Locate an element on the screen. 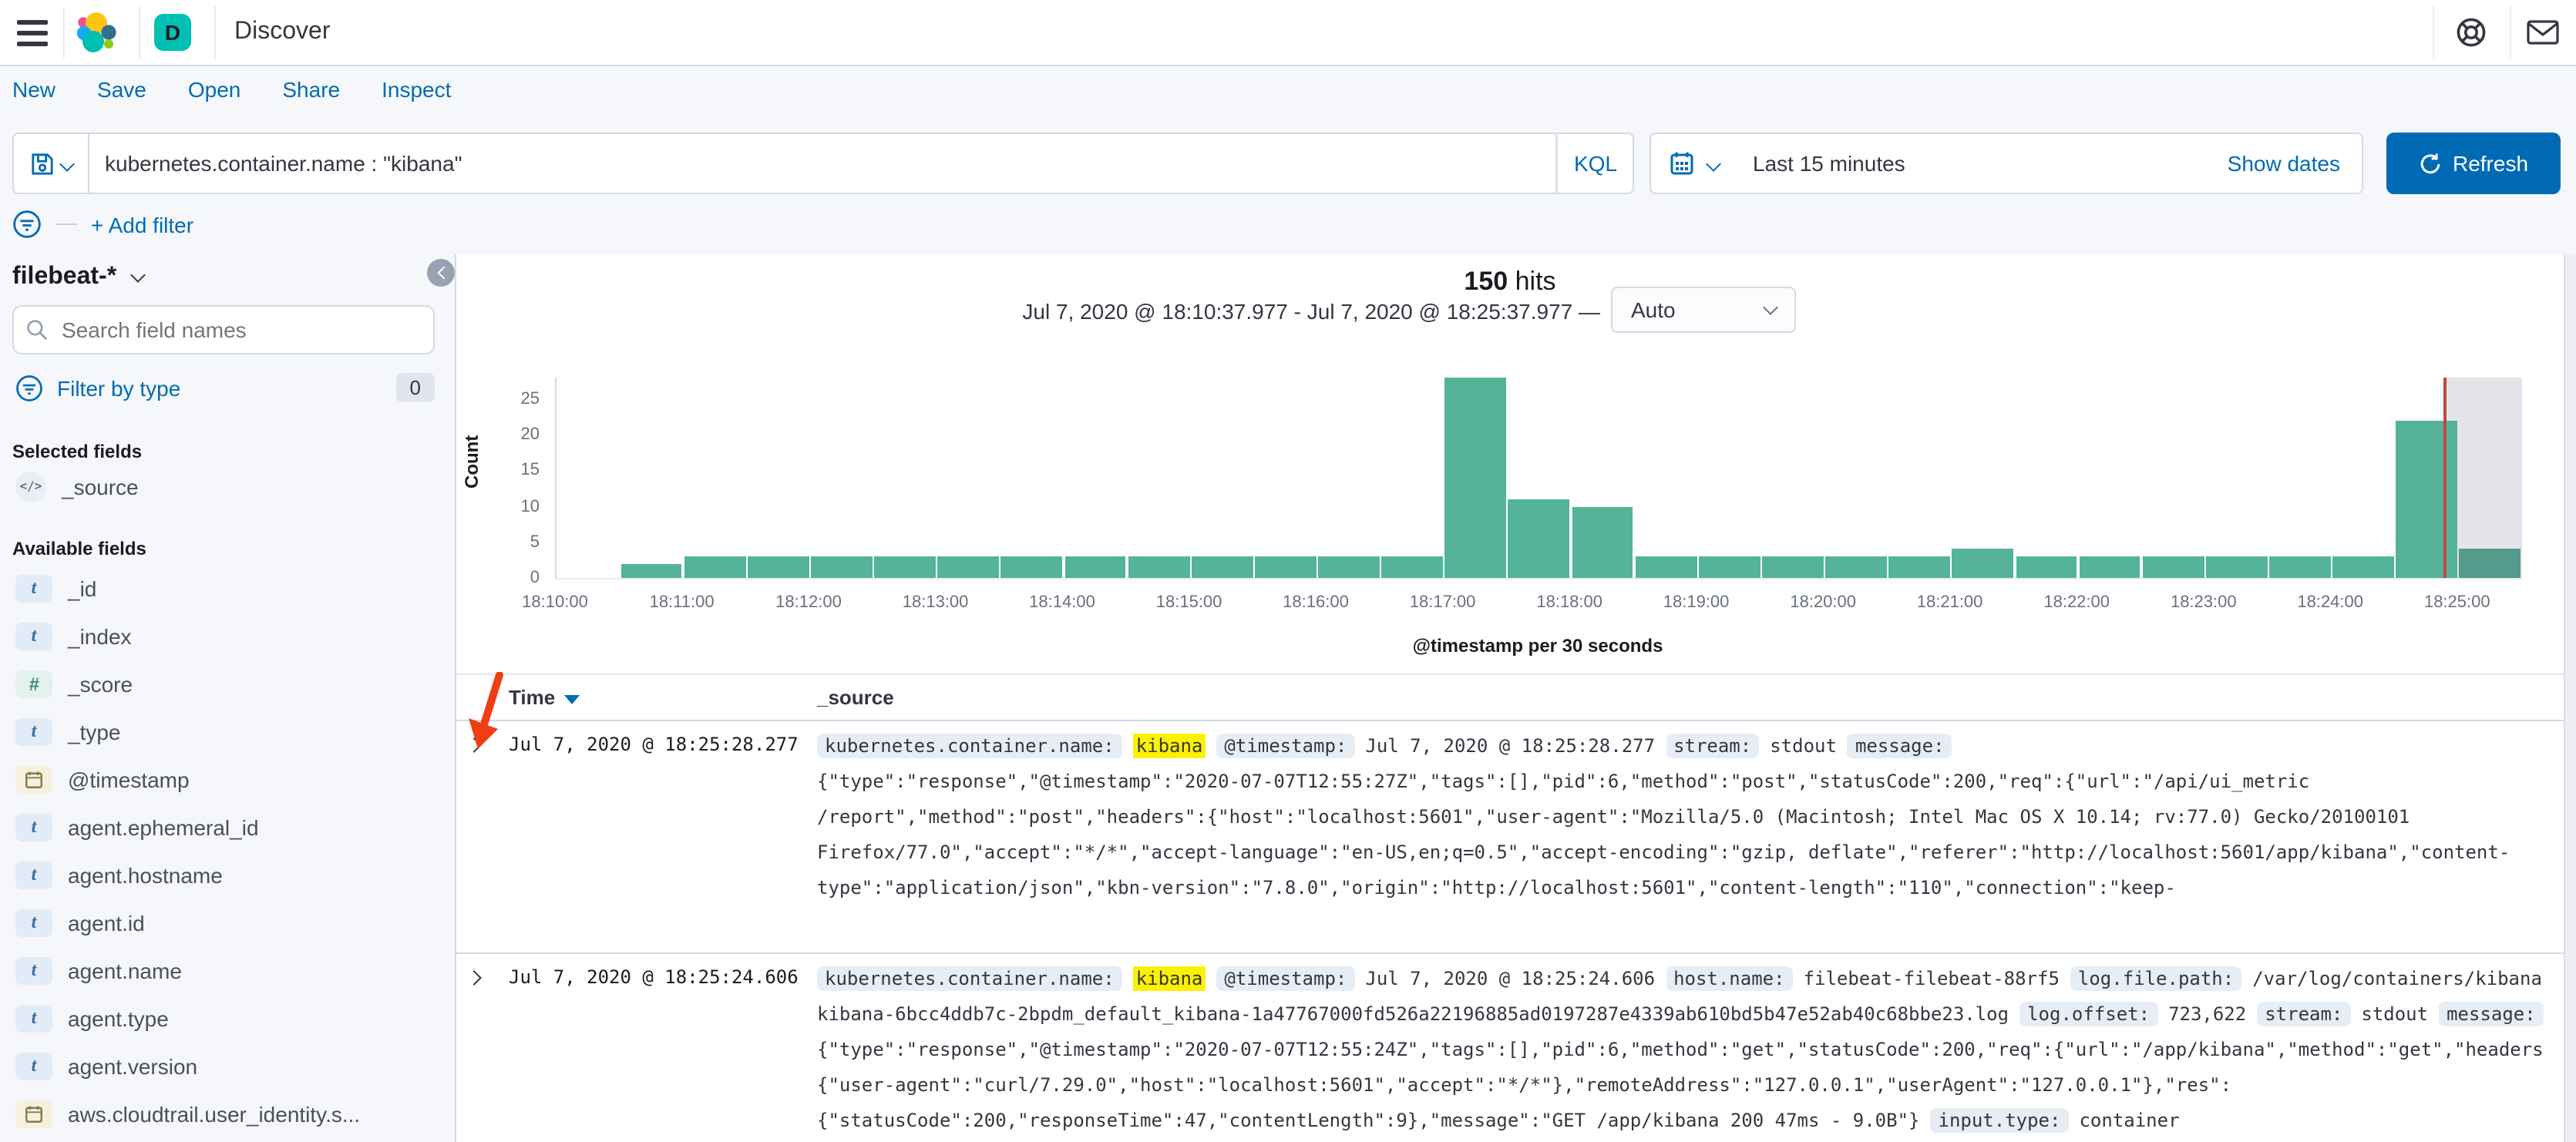 This screenshot has height=1142, width=2576. space-avatar: D is located at coordinates (172, 33).